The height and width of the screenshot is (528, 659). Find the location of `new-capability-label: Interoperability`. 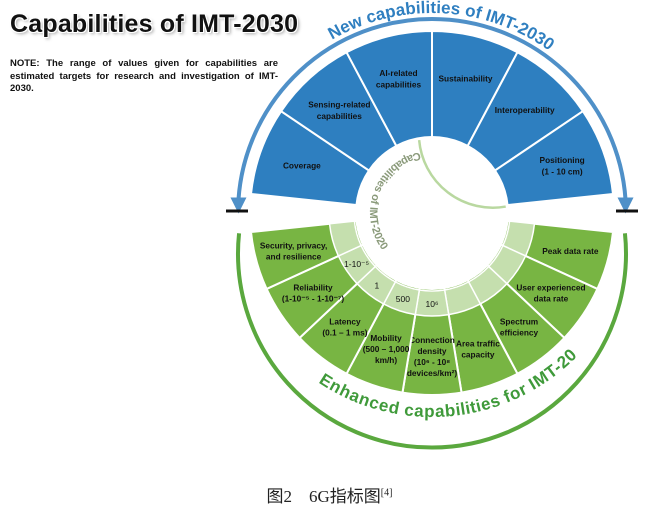

new-capability-label: Interoperability is located at coordinates (525, 110).